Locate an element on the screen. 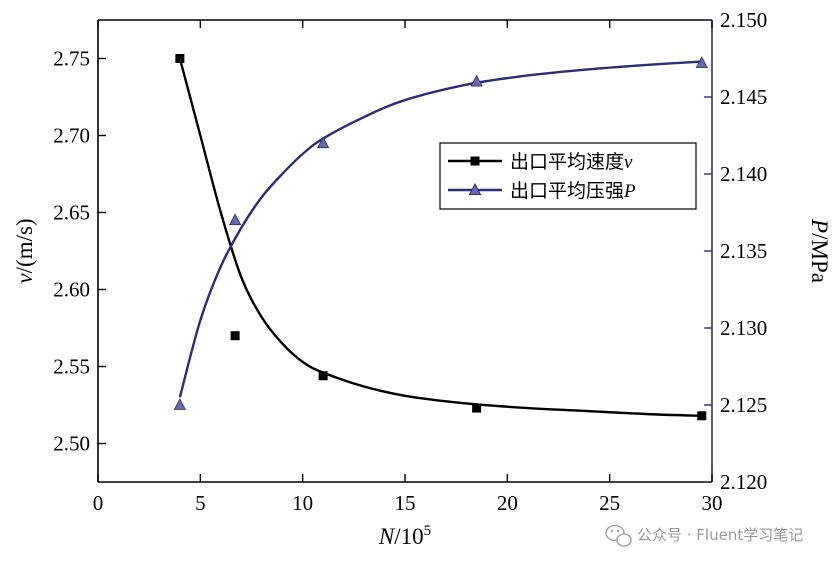 The image size is (837, 565). wechat-icon is located at coordinates (618, 535).